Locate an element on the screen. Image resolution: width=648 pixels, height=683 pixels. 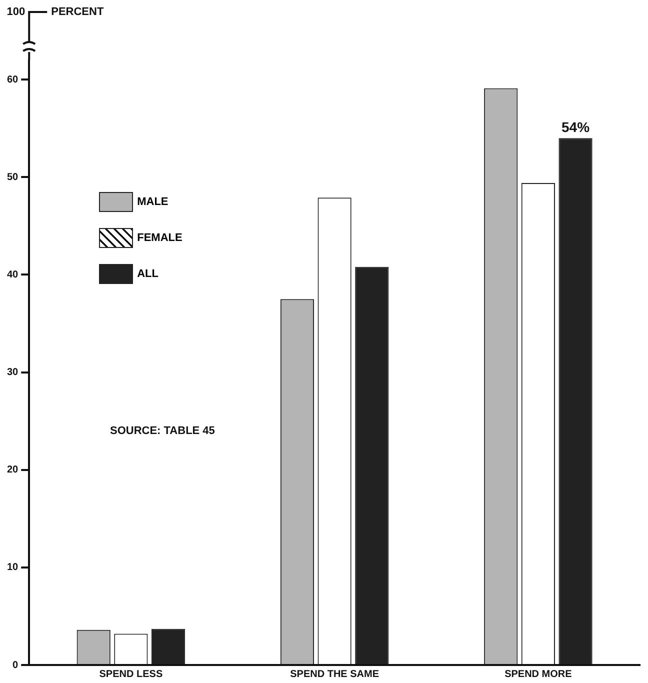
y-tick-label: 40 is located at coordinates (13, 274).